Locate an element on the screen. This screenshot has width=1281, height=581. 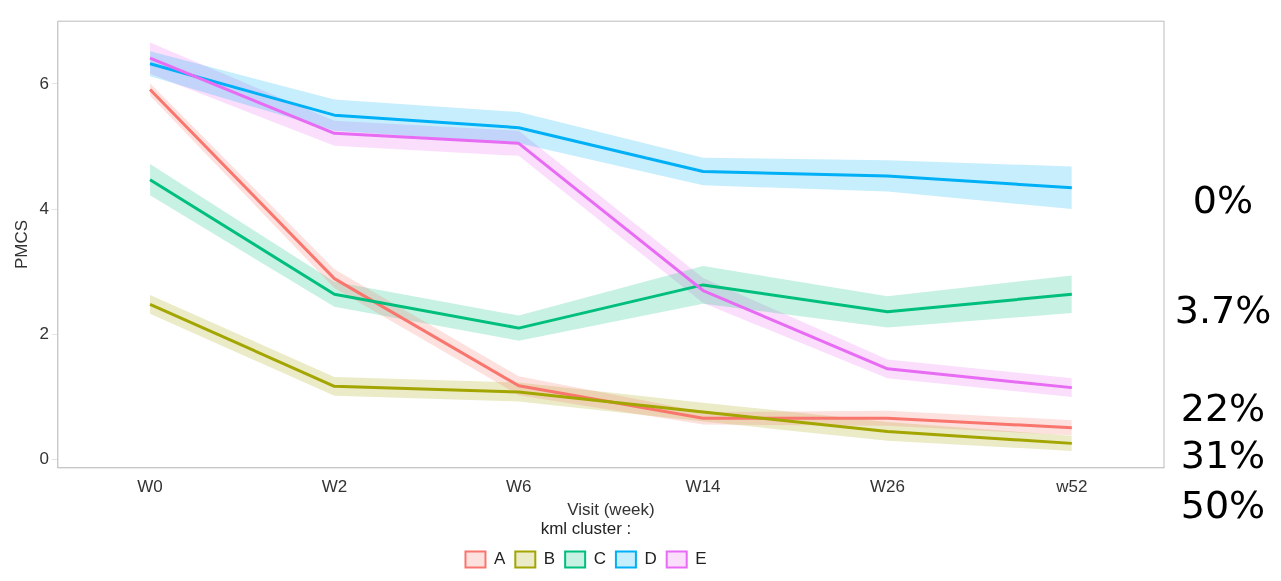
y-tick-label: 0 is located at coordinates (44, 459).